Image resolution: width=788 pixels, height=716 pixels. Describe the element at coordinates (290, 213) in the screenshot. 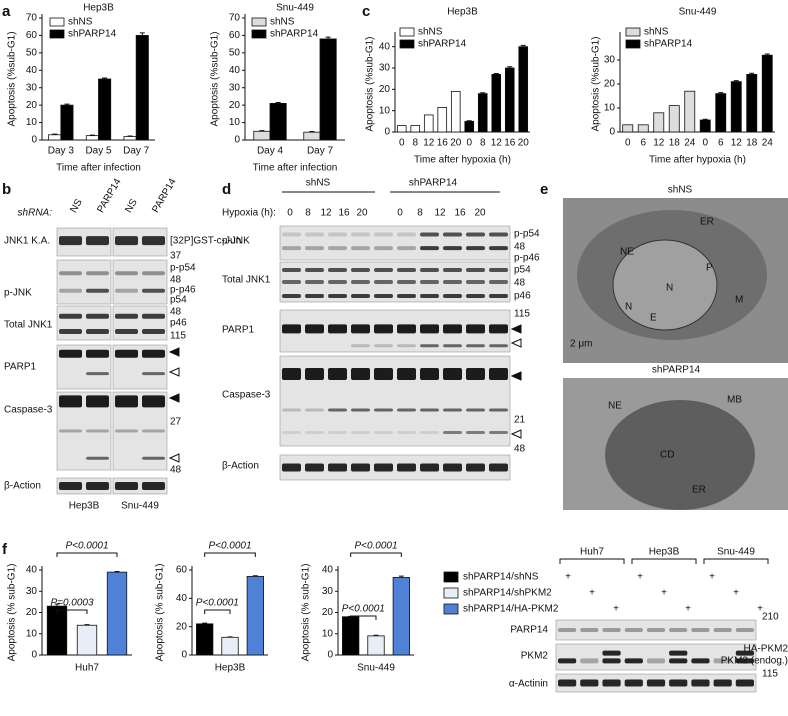

I see `lane-label: 0` at that location.